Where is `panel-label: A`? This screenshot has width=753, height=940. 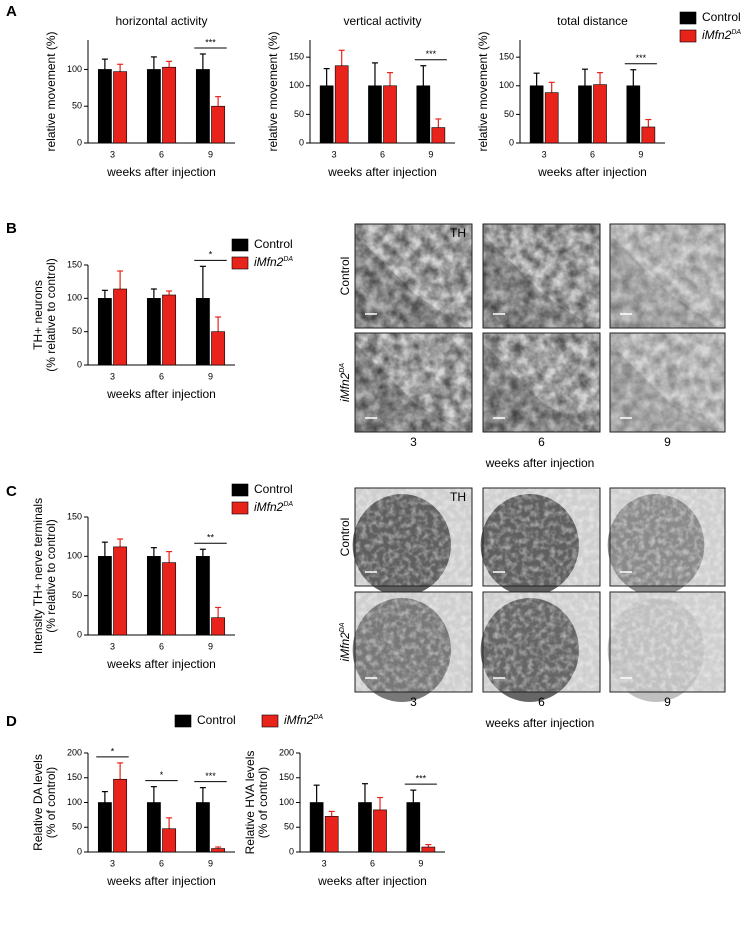
panel-label: A is located at coordinates (11, 11).